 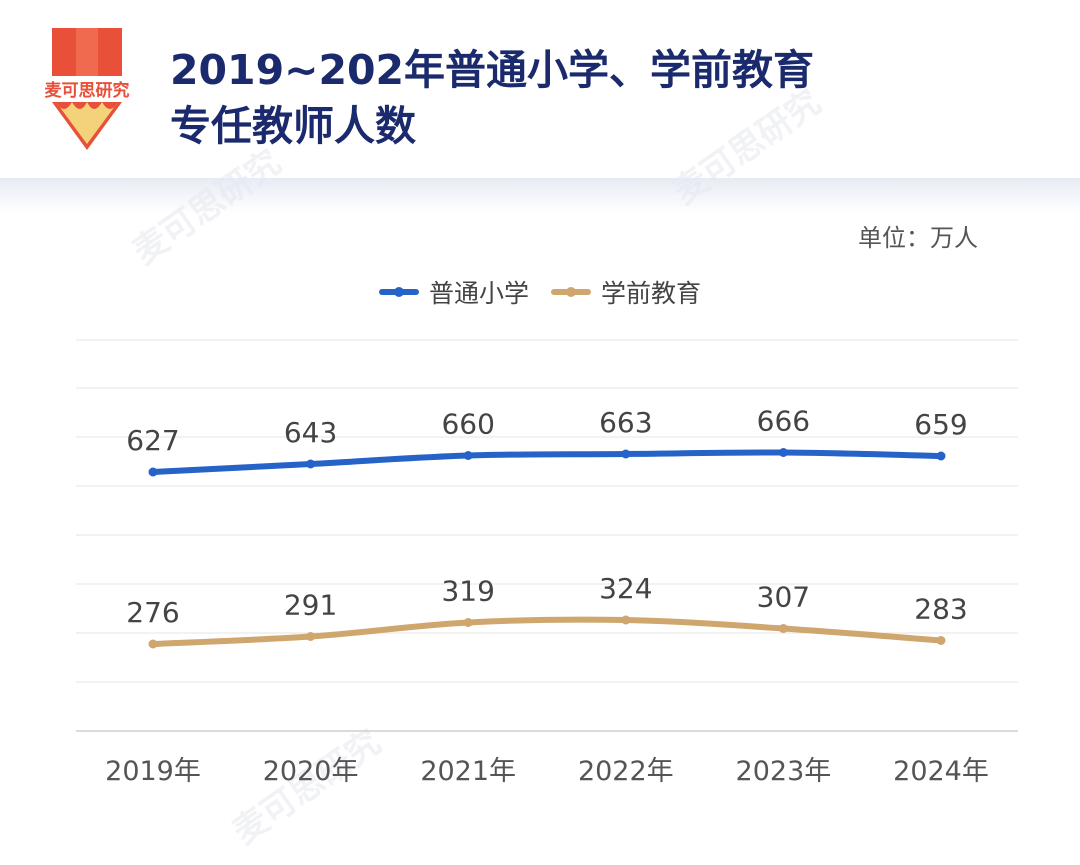 I want to click on data-label-series-1: 660, so click(x=467, y=424).